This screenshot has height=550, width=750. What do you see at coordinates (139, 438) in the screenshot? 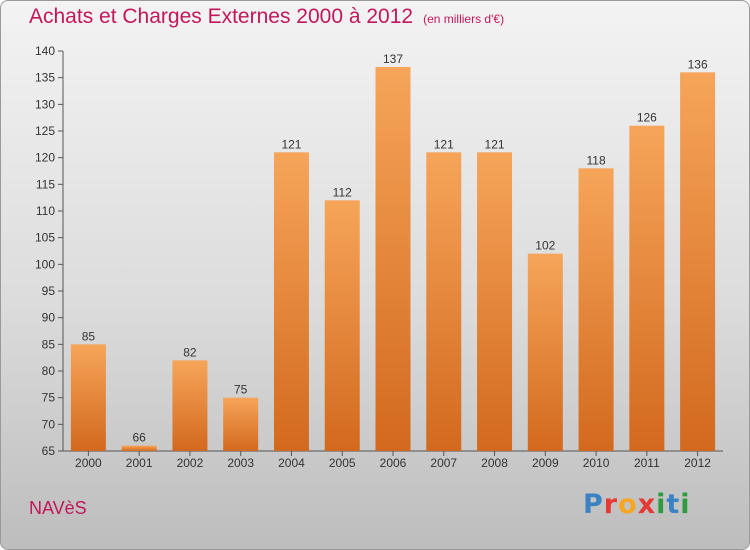
I see `data-label: 66` at bounding box center [139, 438].